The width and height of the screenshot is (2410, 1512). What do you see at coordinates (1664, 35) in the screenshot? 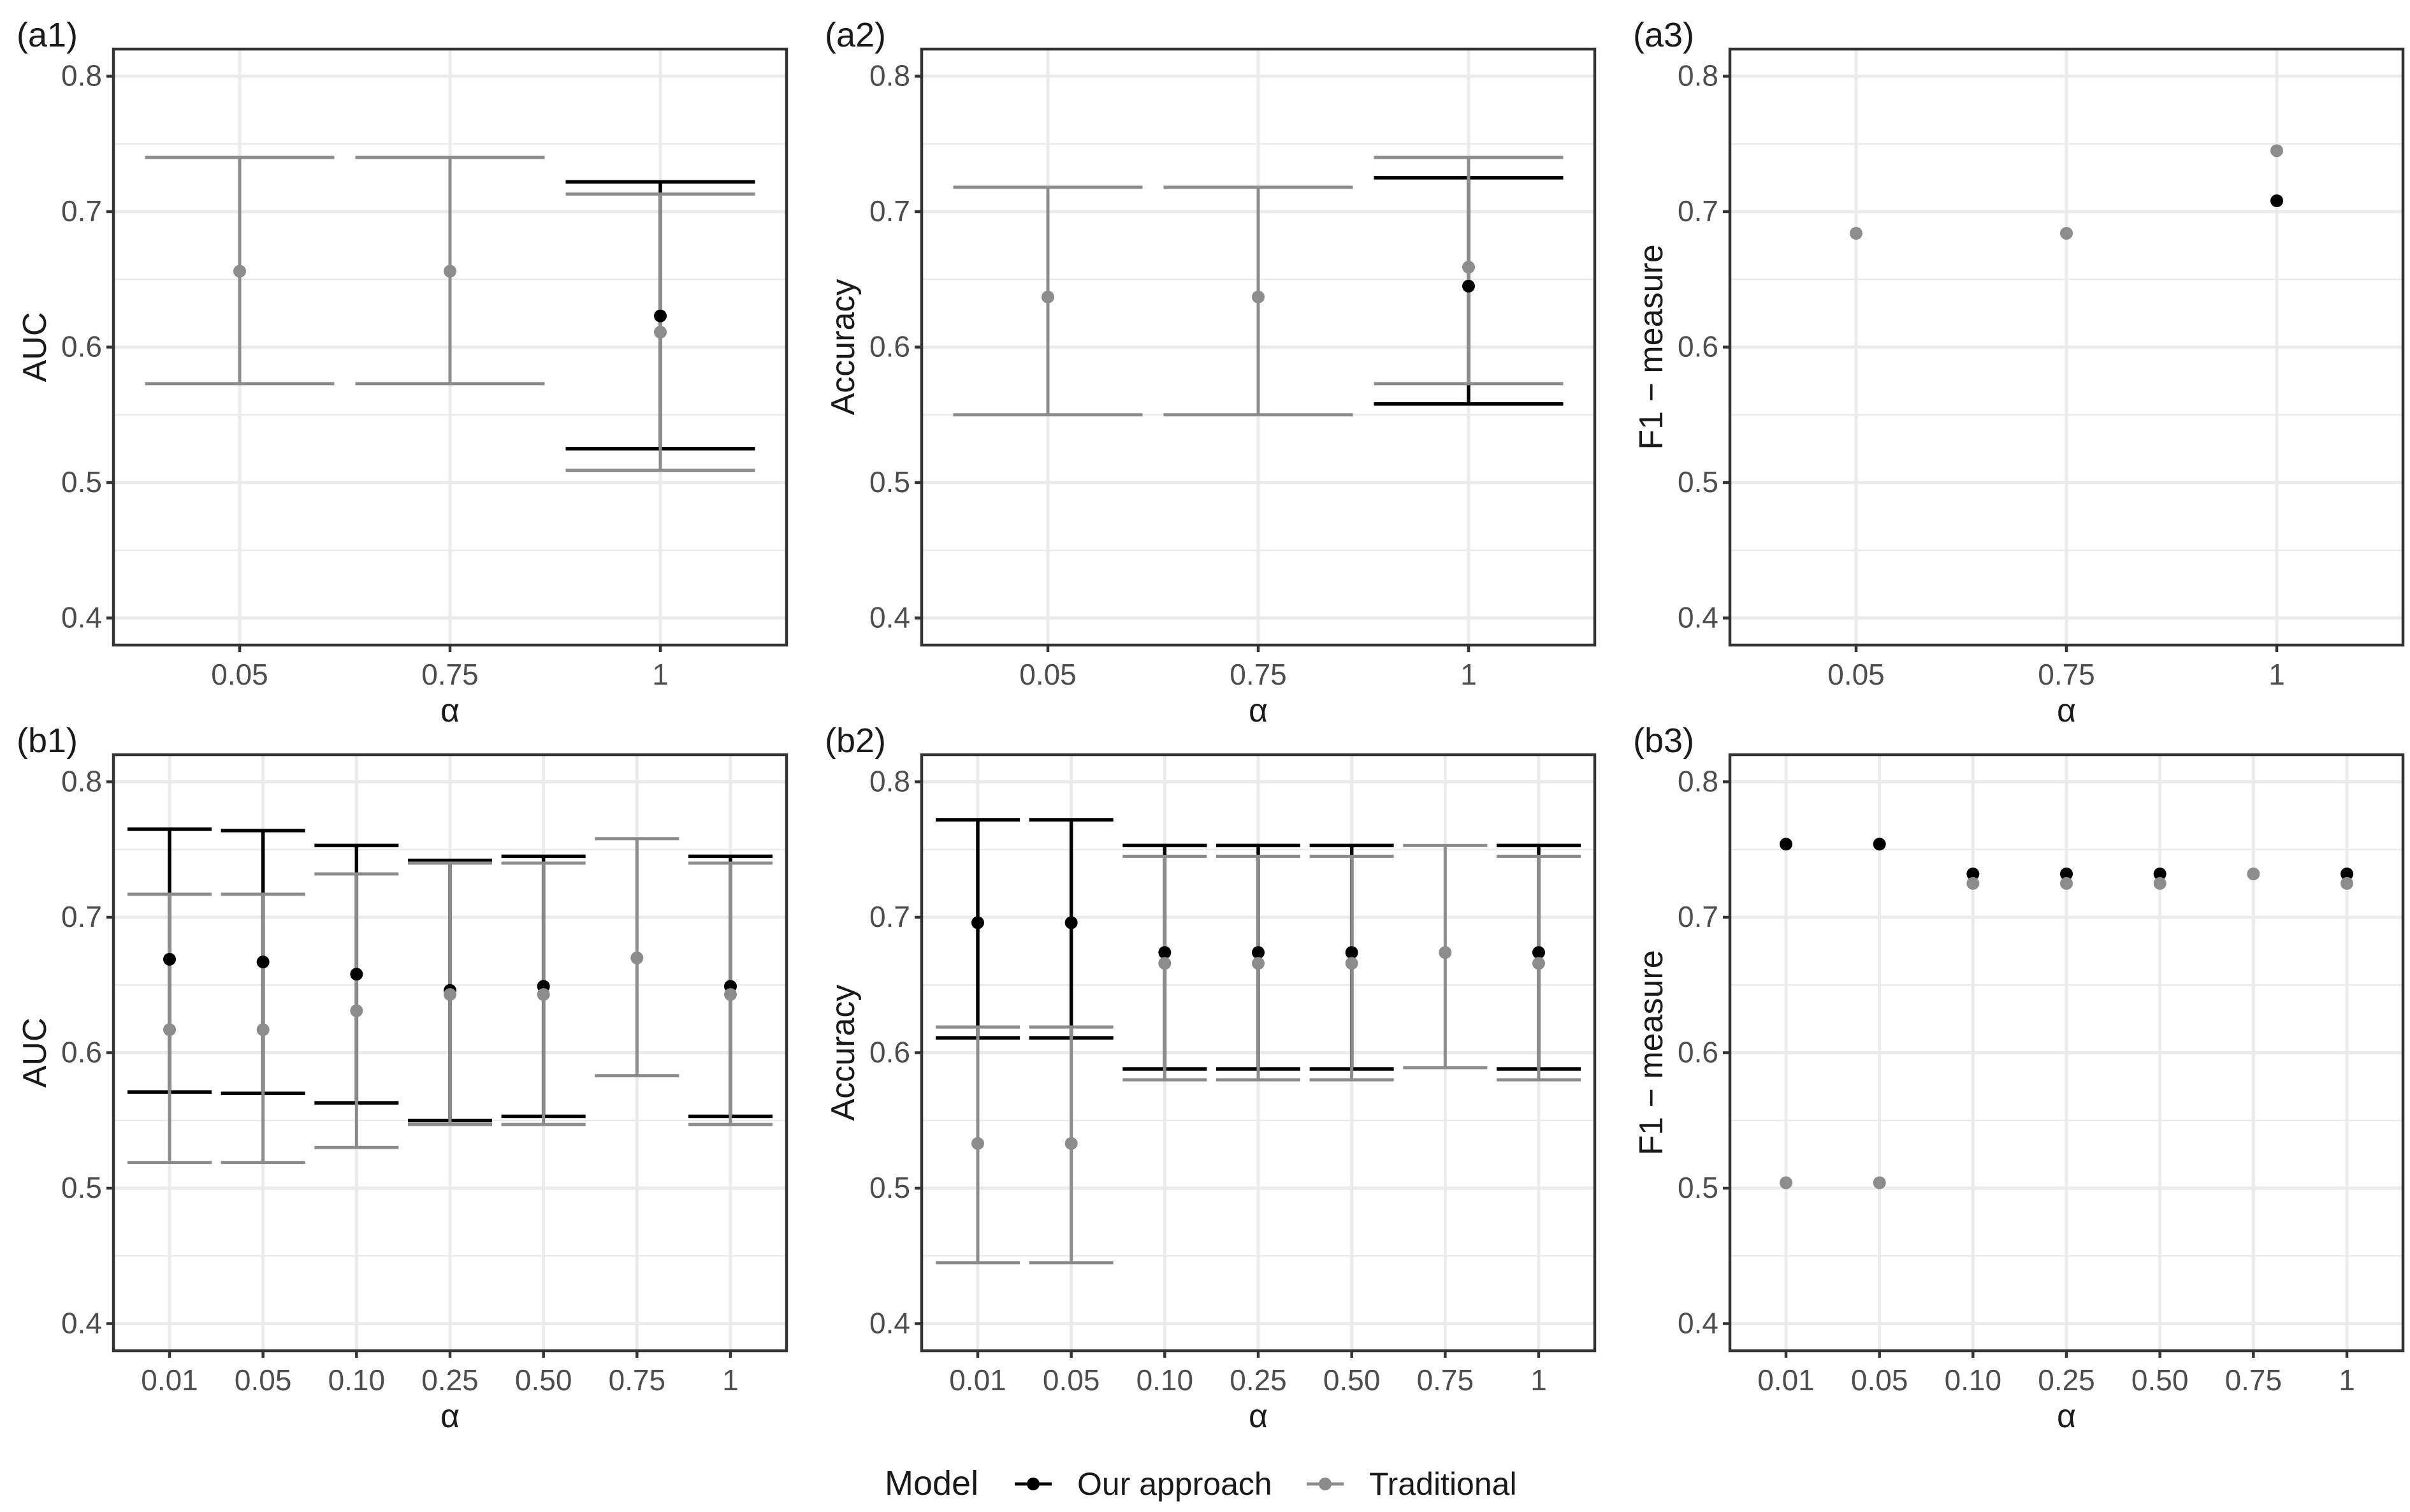
I see `panel-label: (a3)` at bounding box center [1664, 35].